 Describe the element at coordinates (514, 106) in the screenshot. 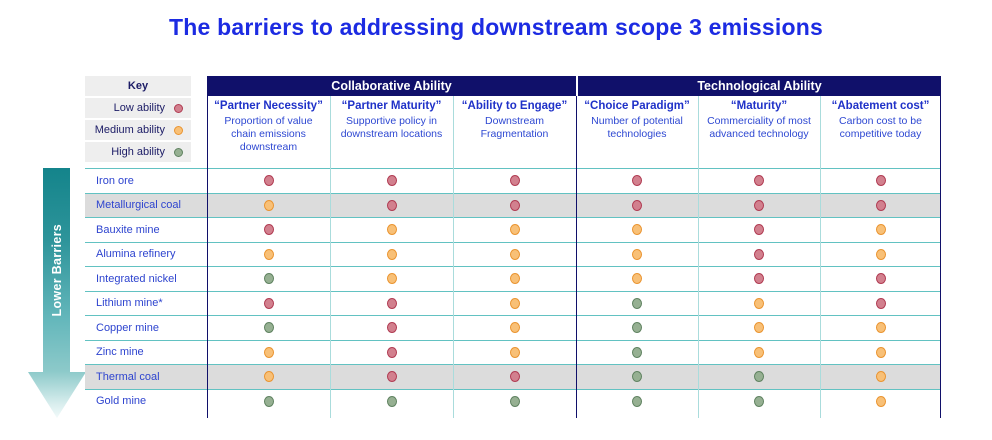

I see `column-title: “Ability to Engage”` at that location.